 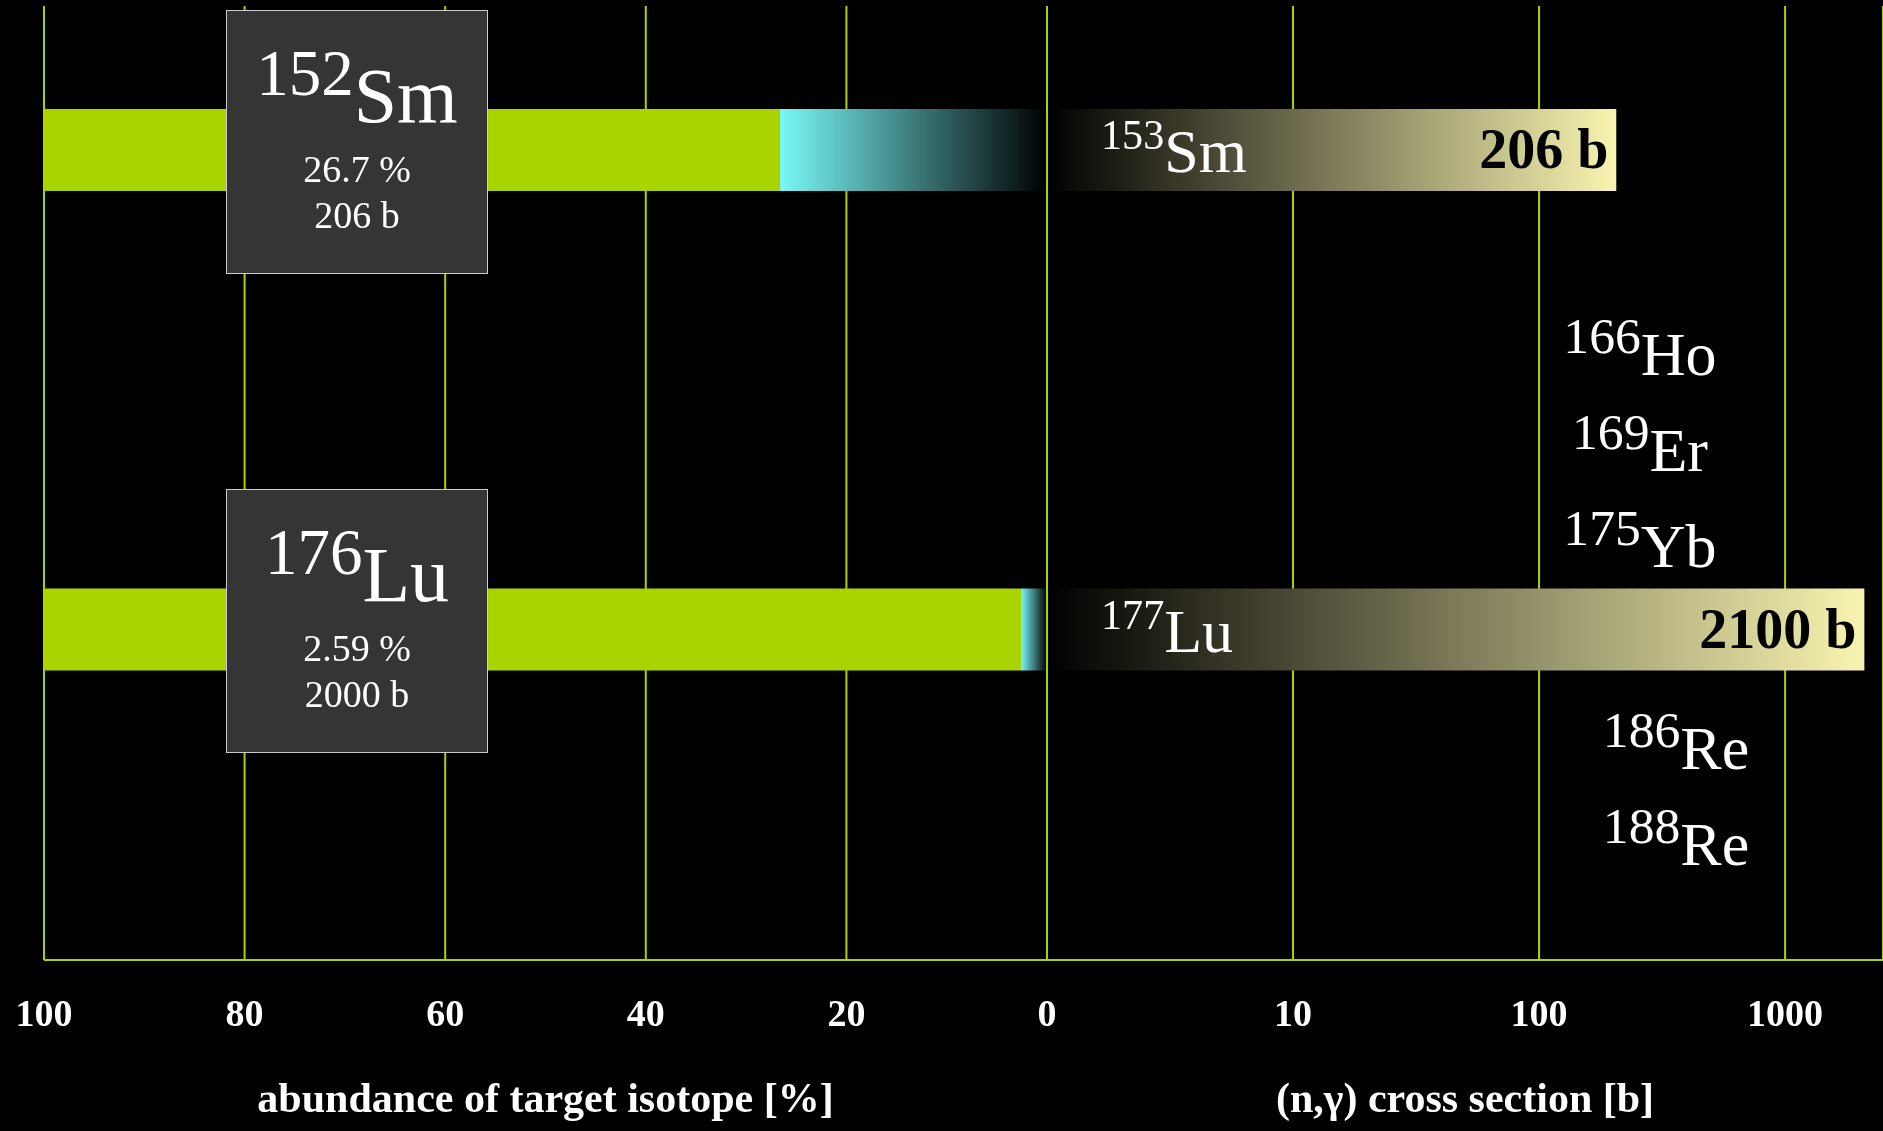 I want to click on x-tick-label: 1000, so click(x=1785, y=1013).